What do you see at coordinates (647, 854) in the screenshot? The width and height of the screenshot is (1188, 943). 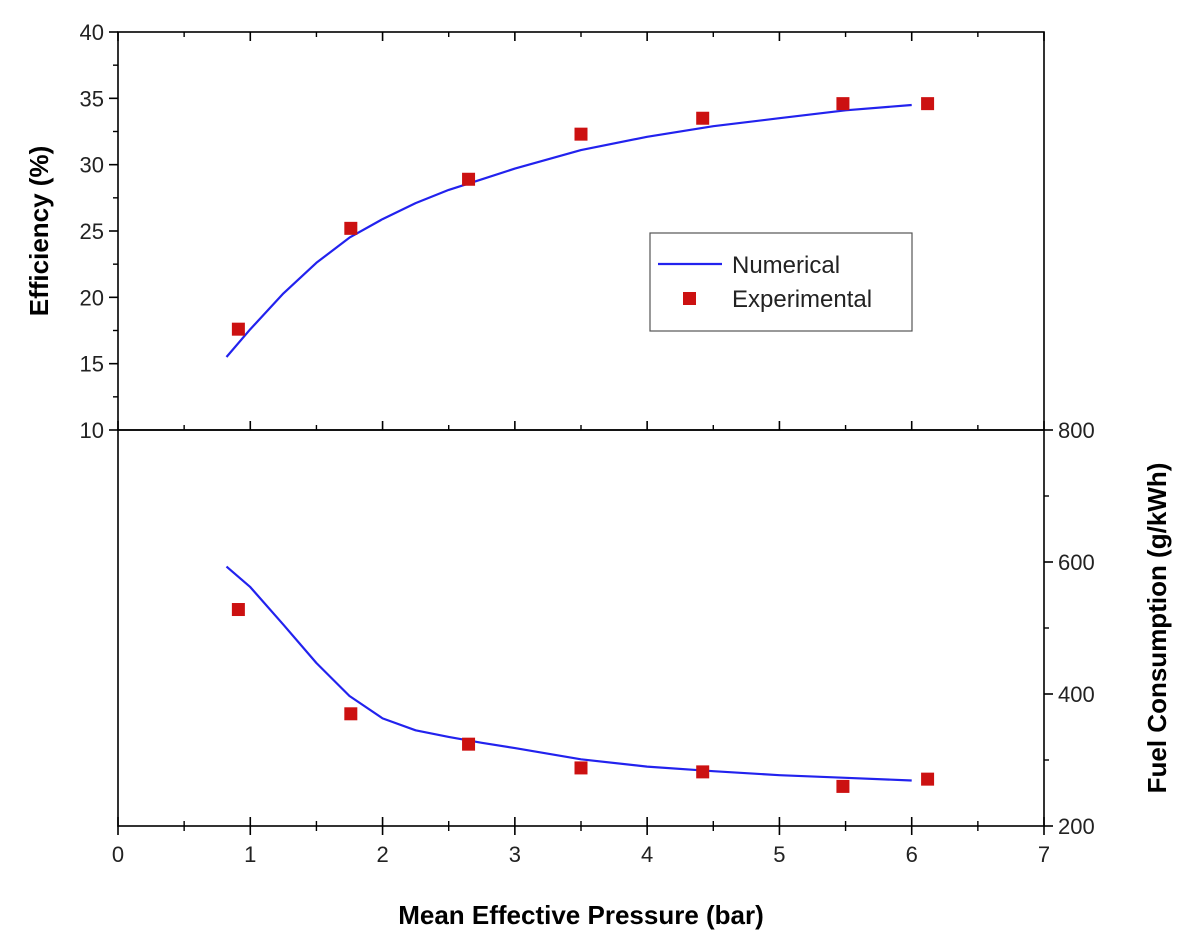 I see `xtick-label: 4` at bounding box center [647, 854].